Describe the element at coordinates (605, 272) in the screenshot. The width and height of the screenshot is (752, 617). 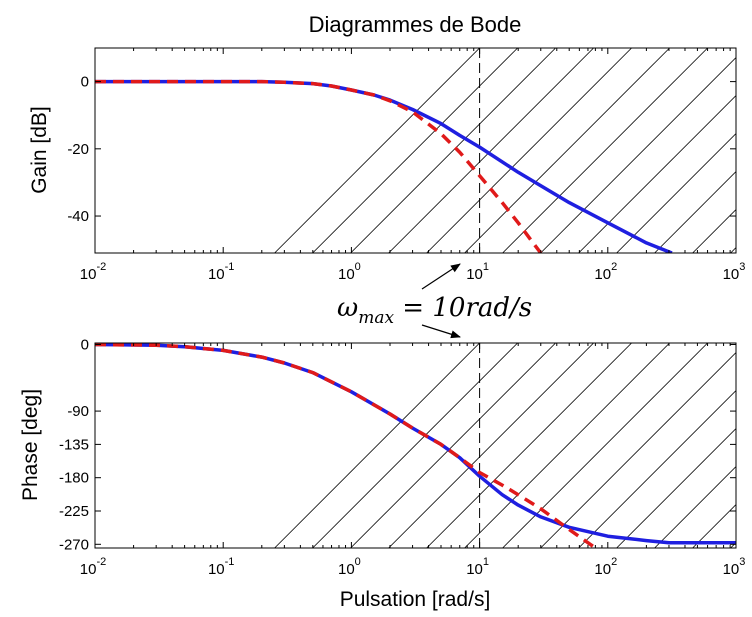
I see `gain-xtick-label: 10²` at that location.